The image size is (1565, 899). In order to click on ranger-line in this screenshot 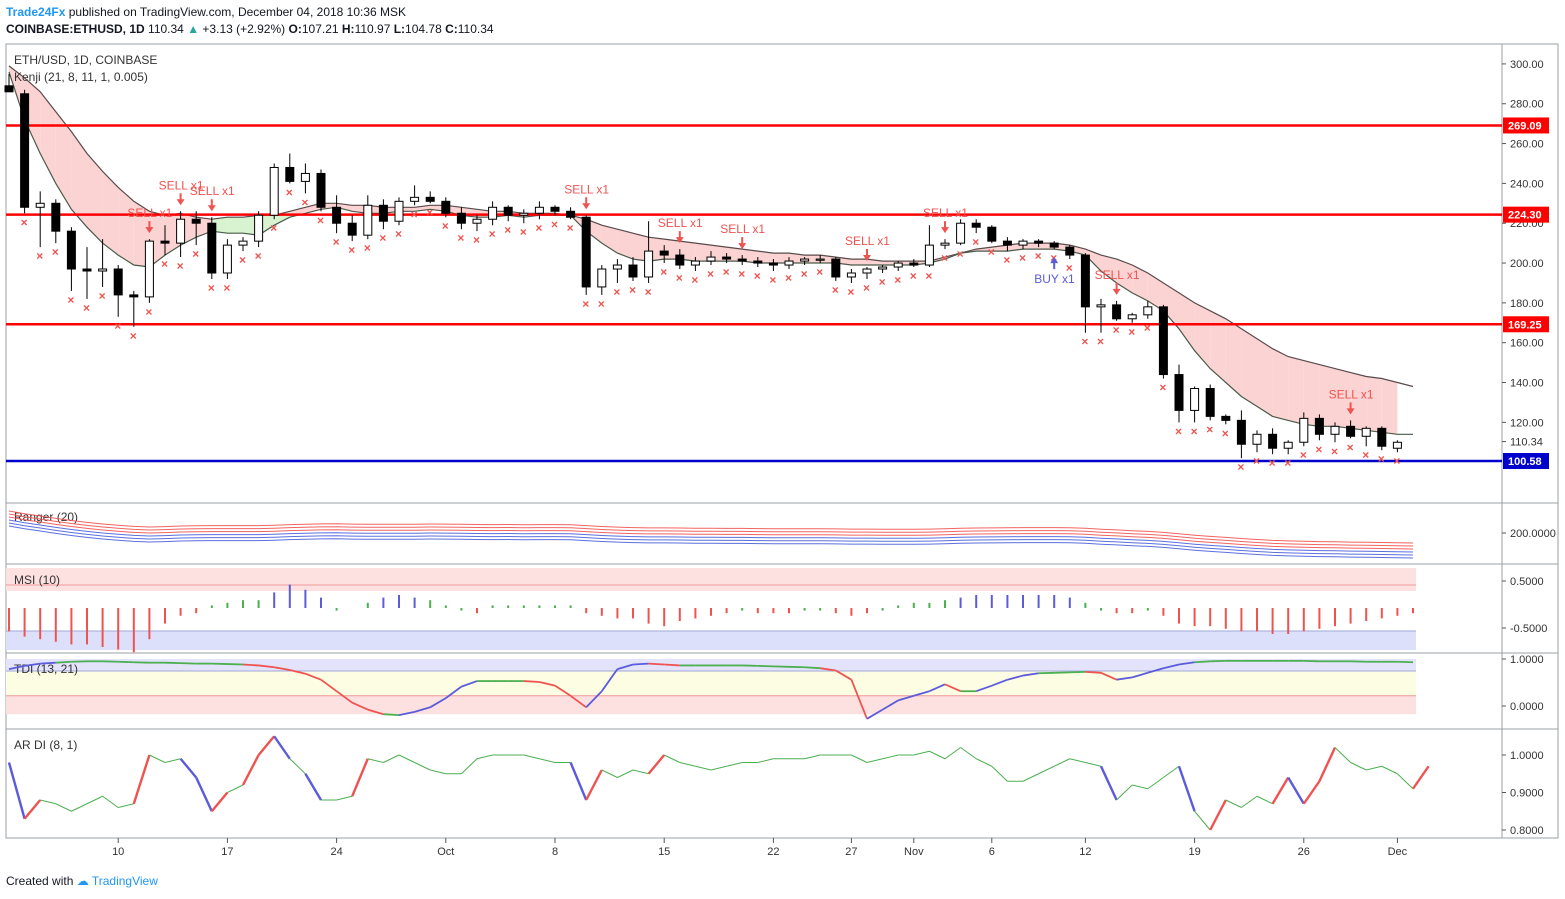, I will do `click(711, 539)`.